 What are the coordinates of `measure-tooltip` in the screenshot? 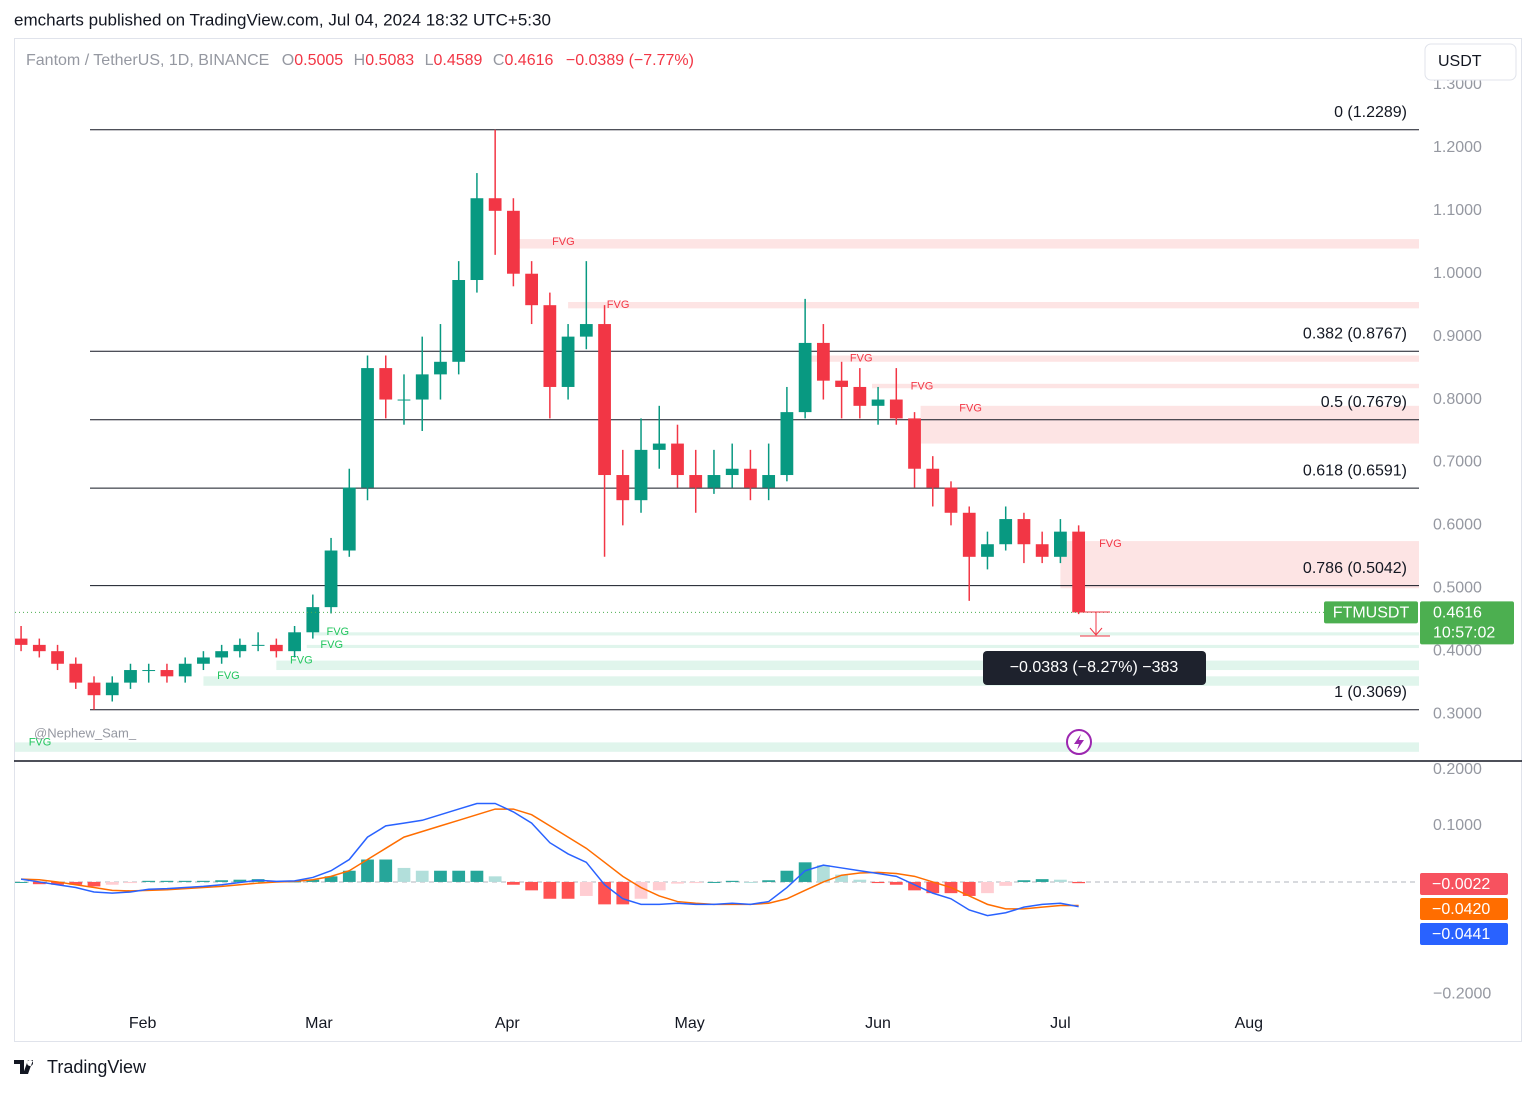 It's located at (1094, 668).